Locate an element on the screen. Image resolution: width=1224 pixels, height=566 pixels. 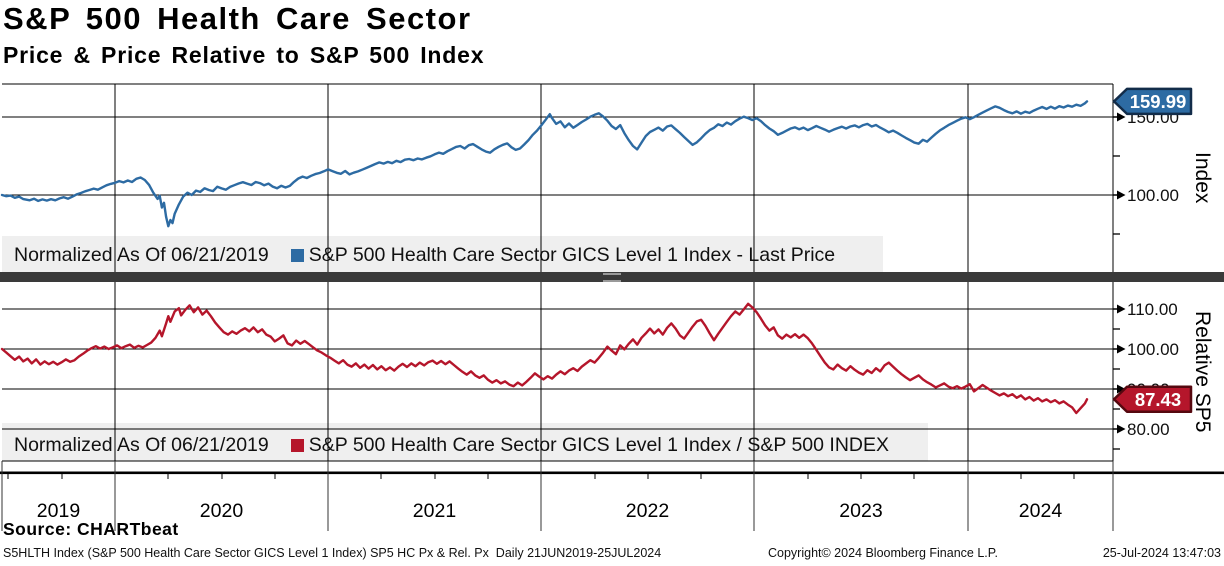
y-axis-tick-label: 80.00 is located at coordinates (1148, 429).